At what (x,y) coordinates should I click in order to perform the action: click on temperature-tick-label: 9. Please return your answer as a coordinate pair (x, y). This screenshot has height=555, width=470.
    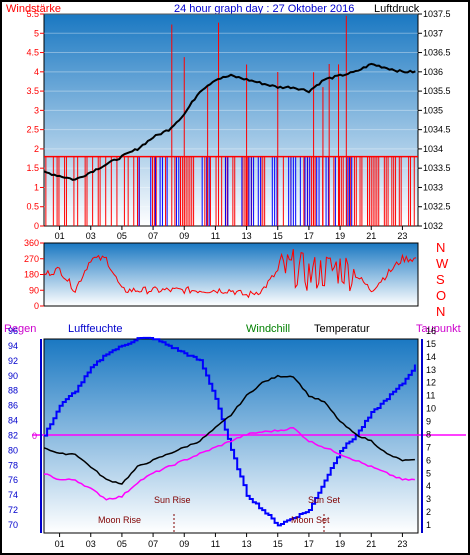
    Looking at the image, I should click on (428, 422).